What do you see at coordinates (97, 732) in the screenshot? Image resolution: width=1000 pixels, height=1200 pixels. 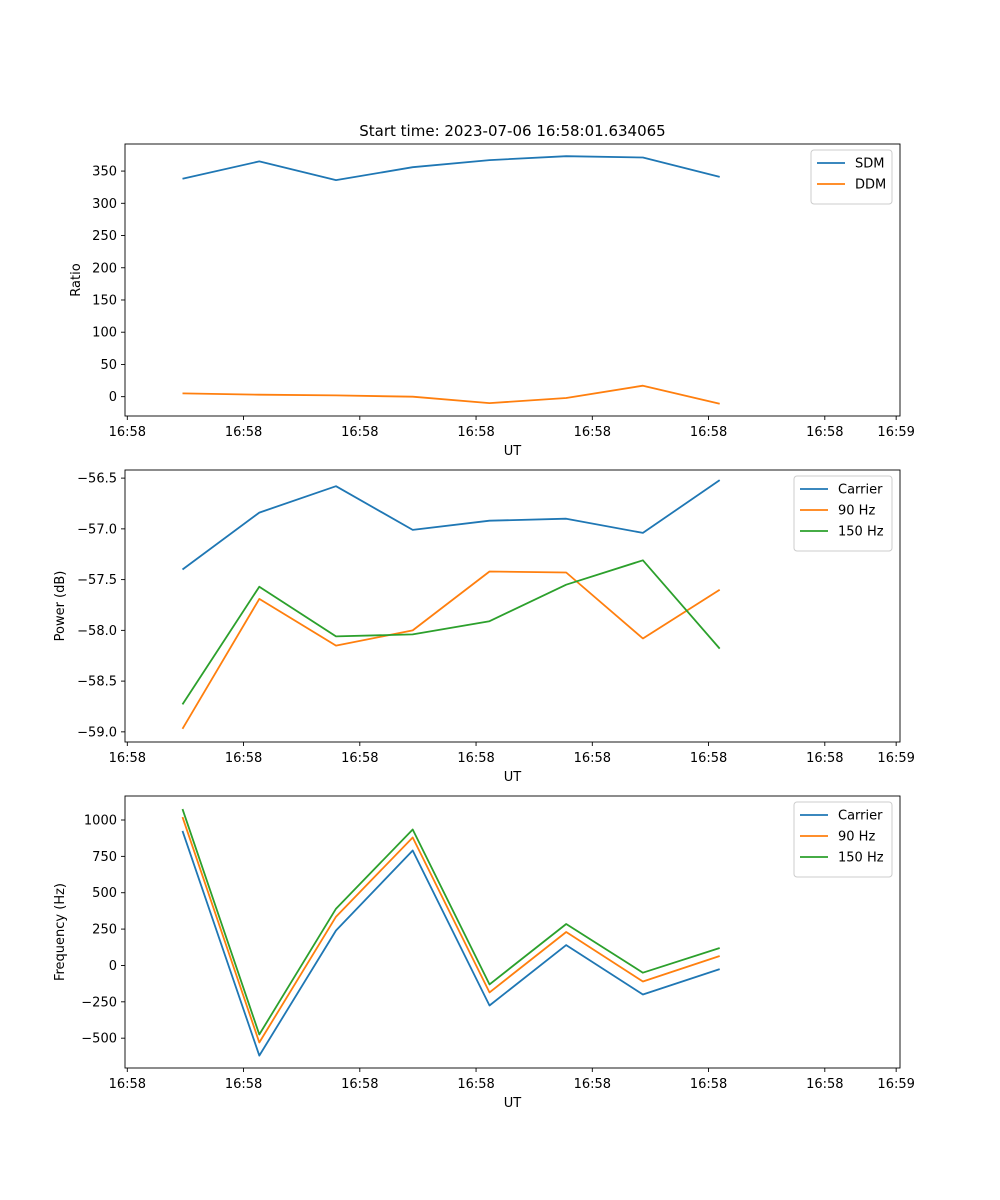 I see `power-y-tick-label: −59.0` at bounding box center [97, 732].